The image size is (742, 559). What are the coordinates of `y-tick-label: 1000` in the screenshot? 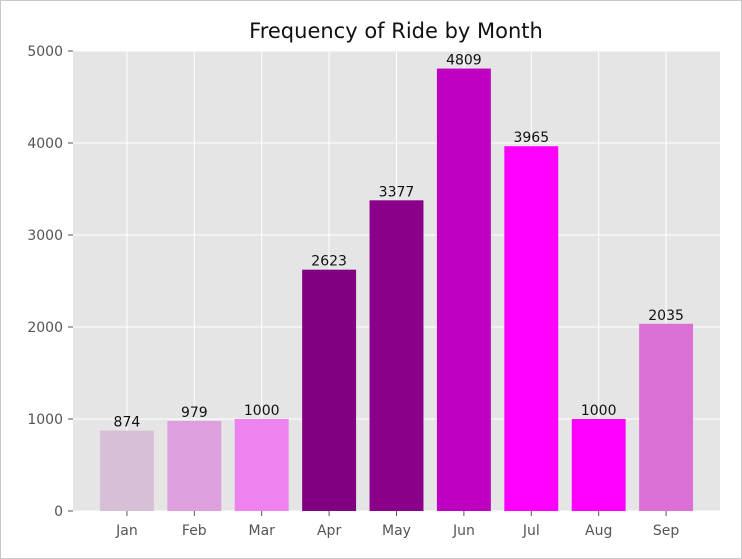 It's located at (45, 420).